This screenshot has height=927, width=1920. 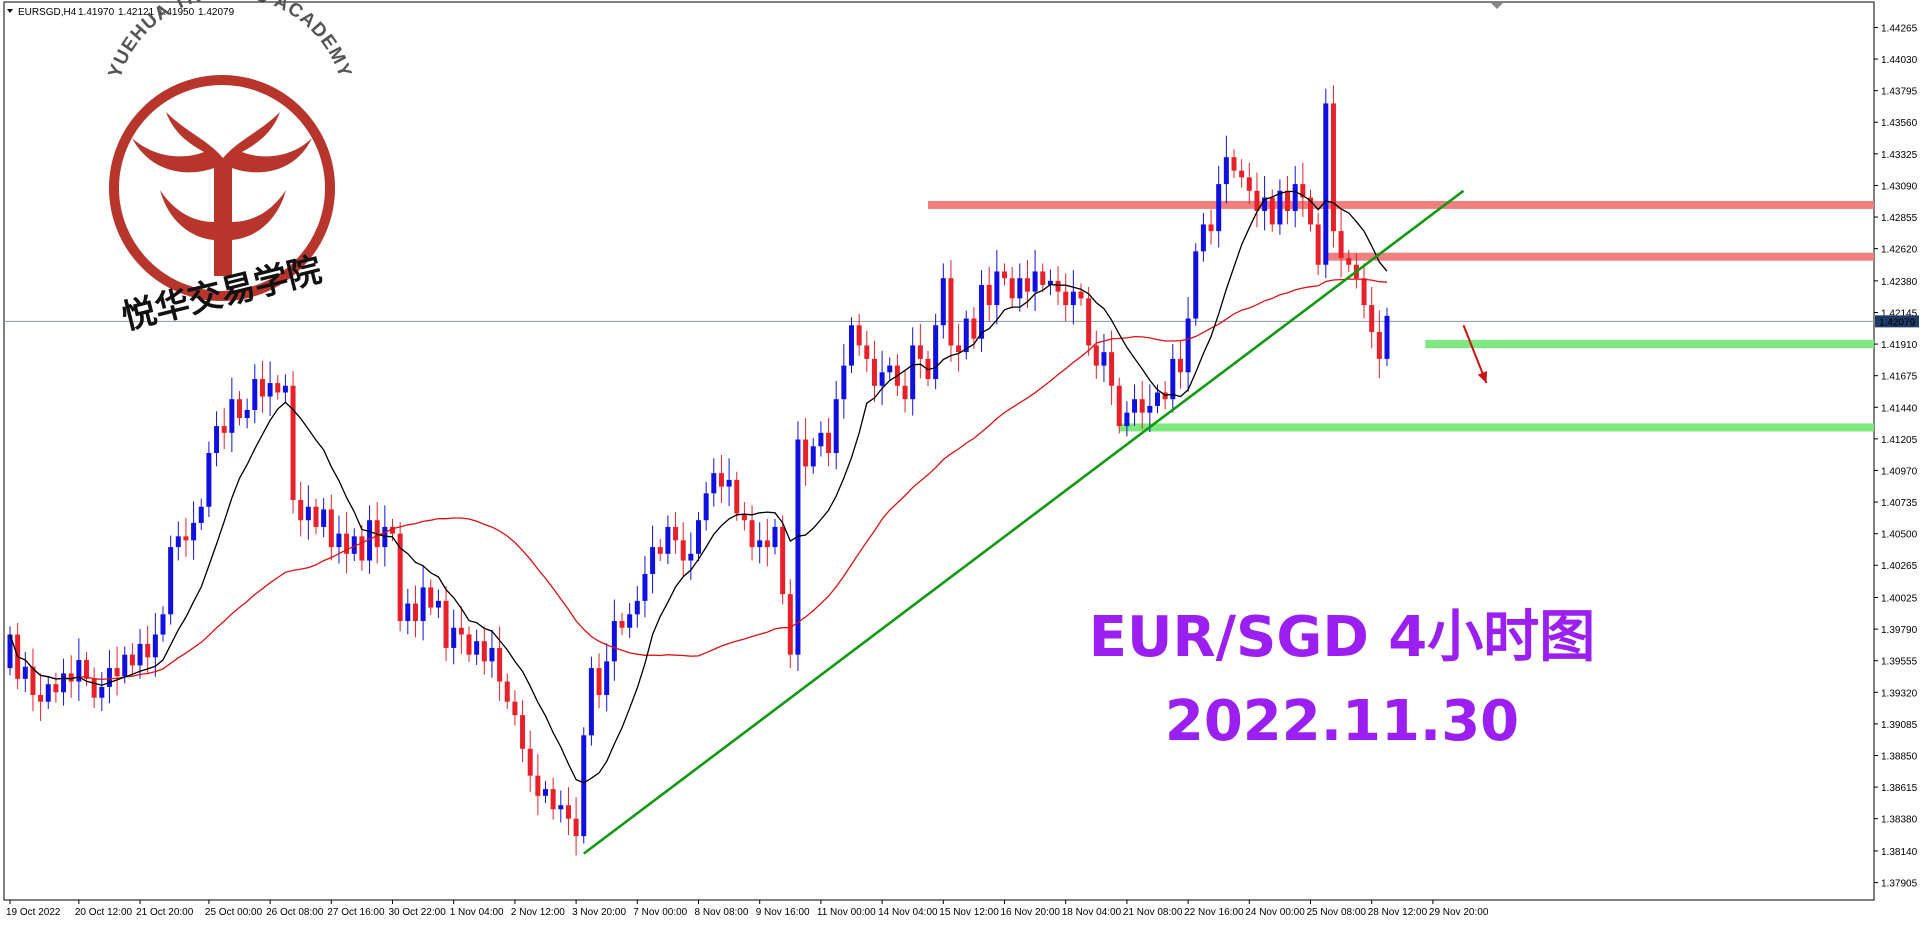 What do you see at coordinates (222, 188) in the screenshot?
I see `logo-ring` at bounding box center [222, 188].